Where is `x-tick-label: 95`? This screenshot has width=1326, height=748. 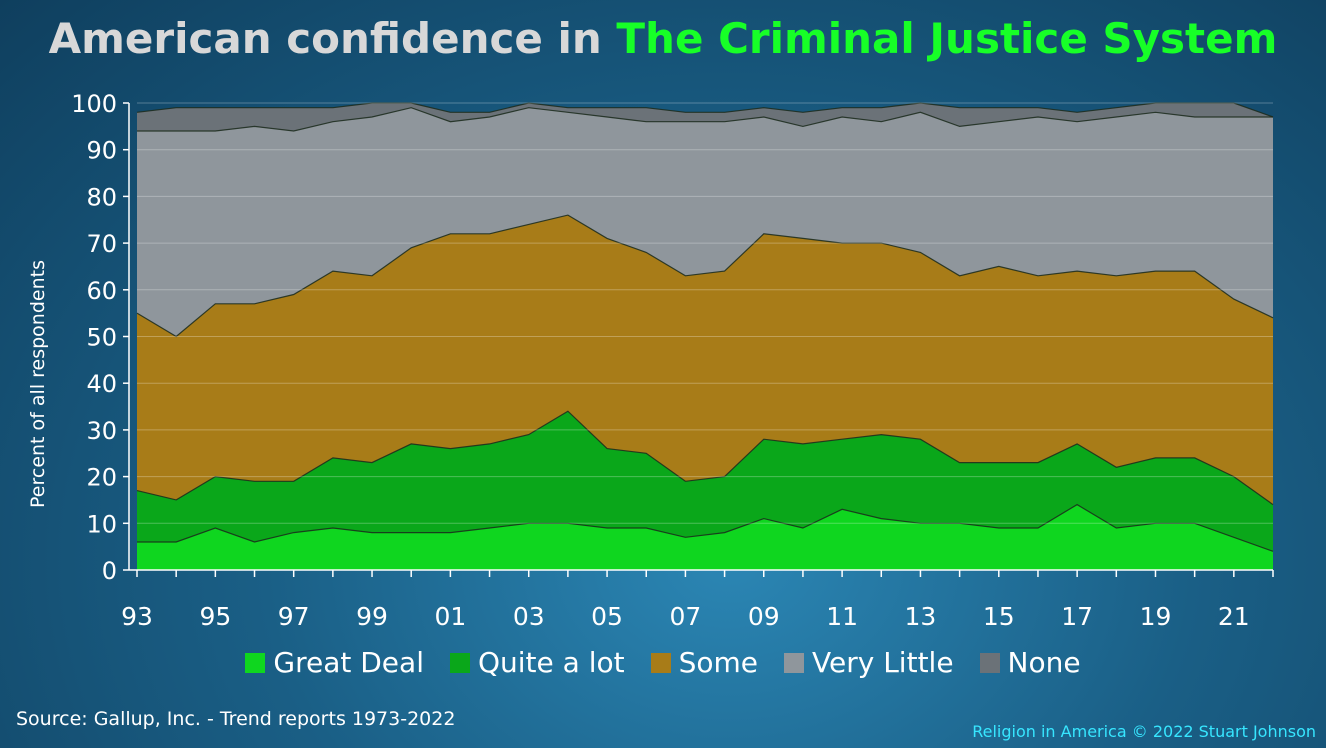
x-tick-label: 95 is located at coordinates (215, 616).